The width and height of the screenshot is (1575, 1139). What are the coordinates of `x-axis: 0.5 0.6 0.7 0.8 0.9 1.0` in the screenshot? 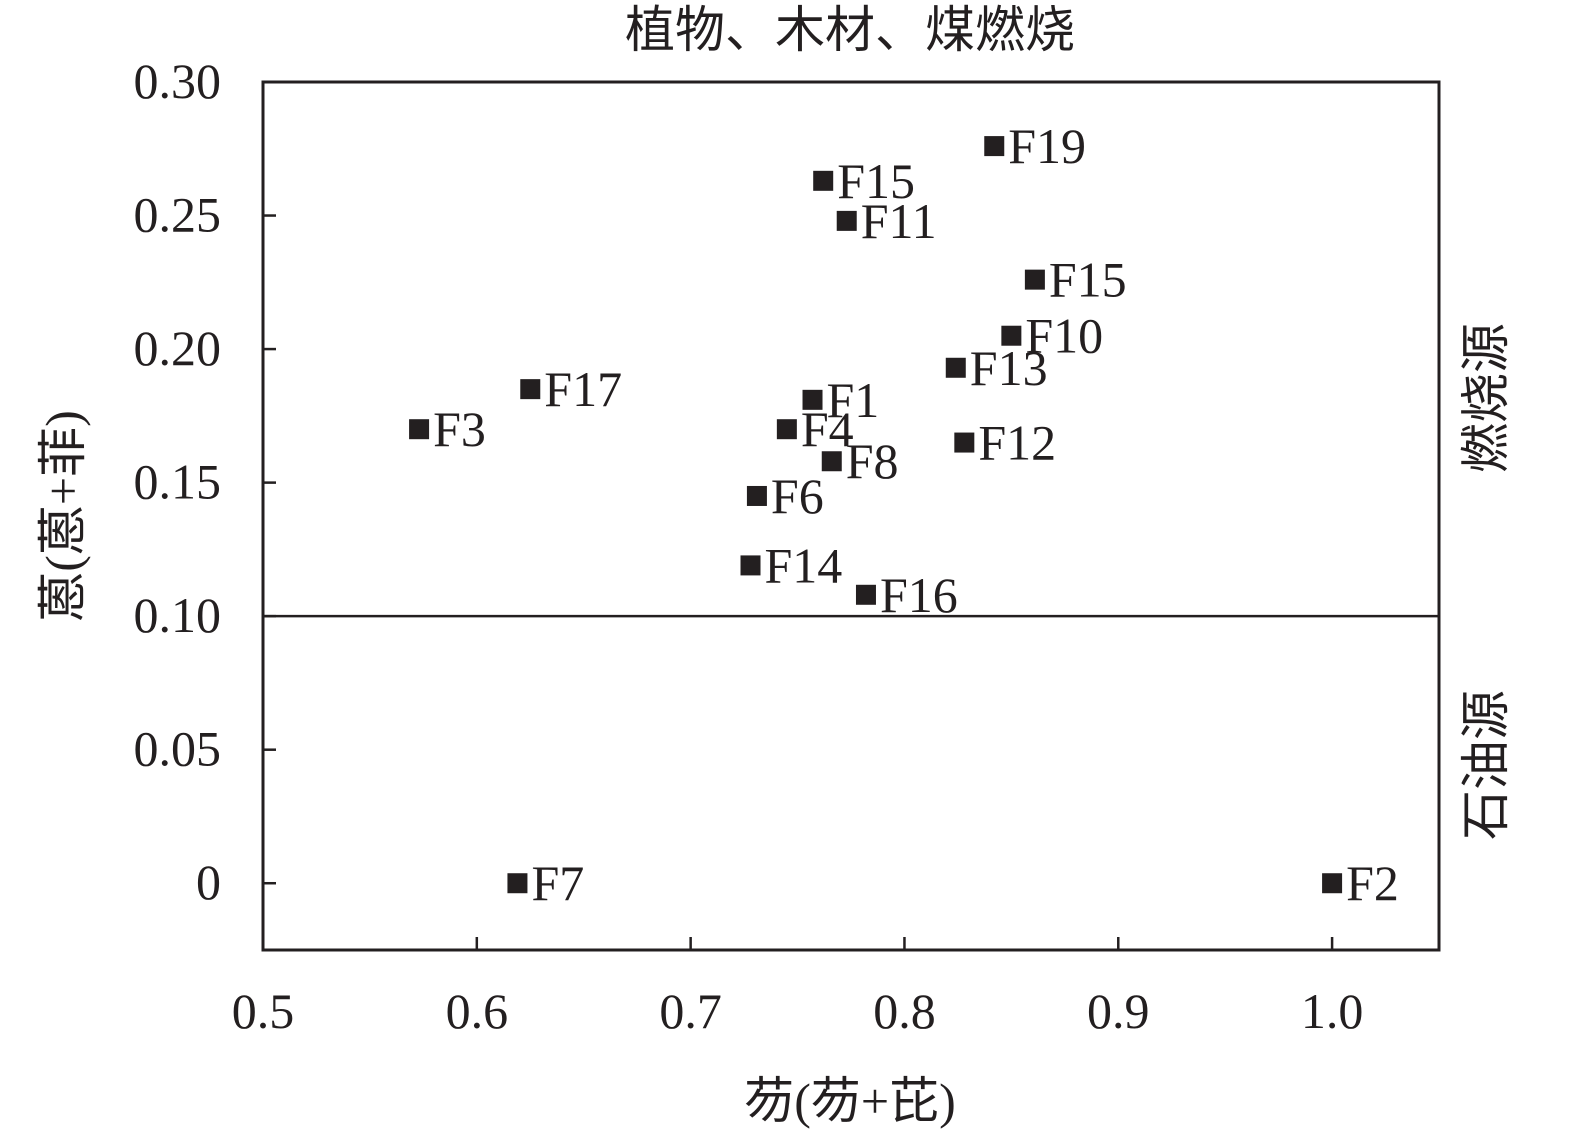 It's located at (798, 988).